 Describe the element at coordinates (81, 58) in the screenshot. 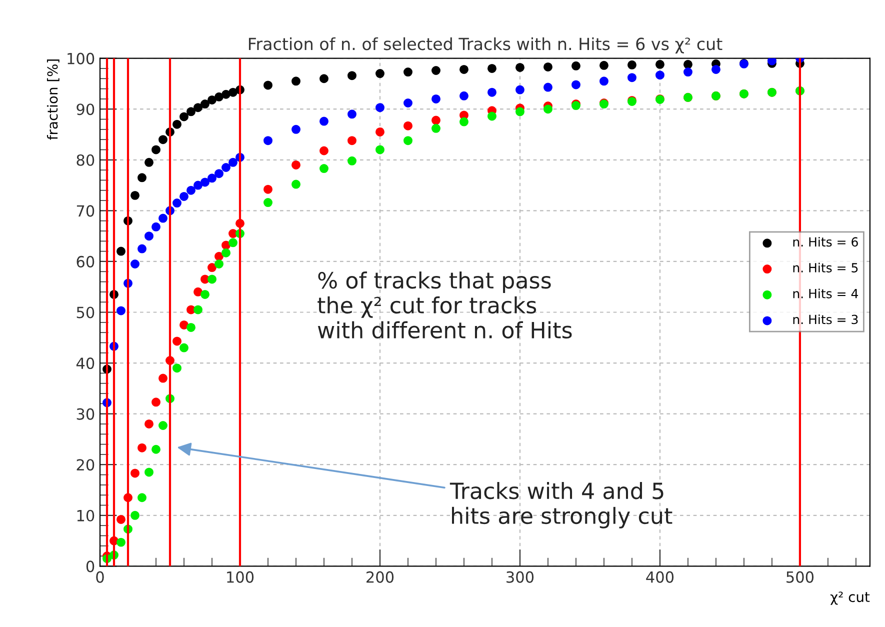

I see `y-tick-label: 100` at that location.